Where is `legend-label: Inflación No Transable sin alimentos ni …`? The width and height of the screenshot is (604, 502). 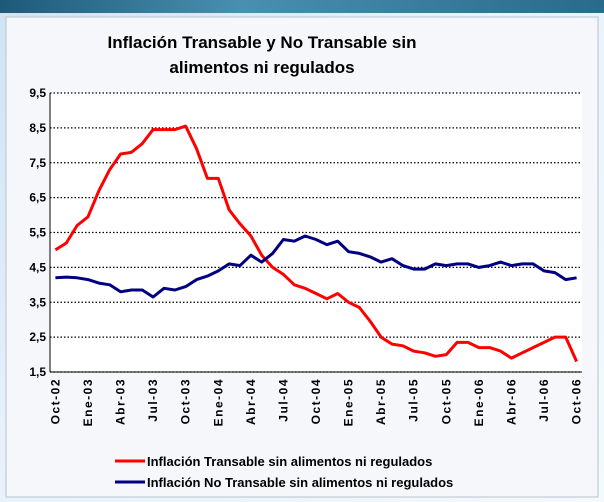
legend-label: Inflación No Transable sin alimentos ni … is located at coordinates (300, 482).